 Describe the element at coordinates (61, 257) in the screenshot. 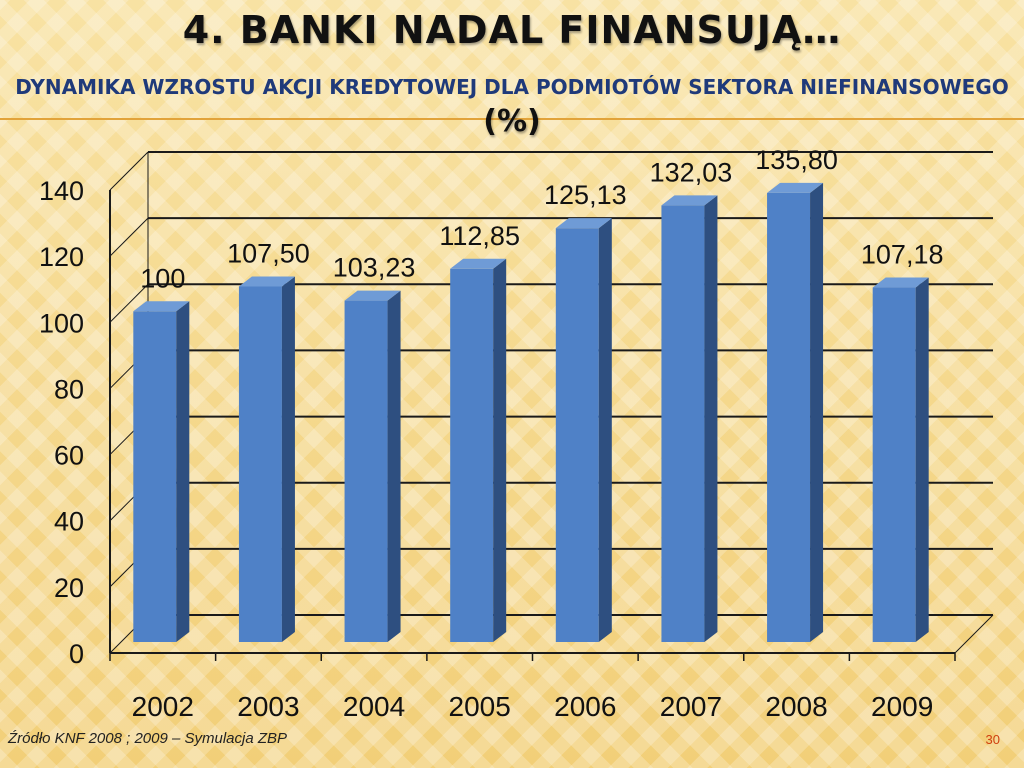

I see `y-tick-label: 120` at that location.